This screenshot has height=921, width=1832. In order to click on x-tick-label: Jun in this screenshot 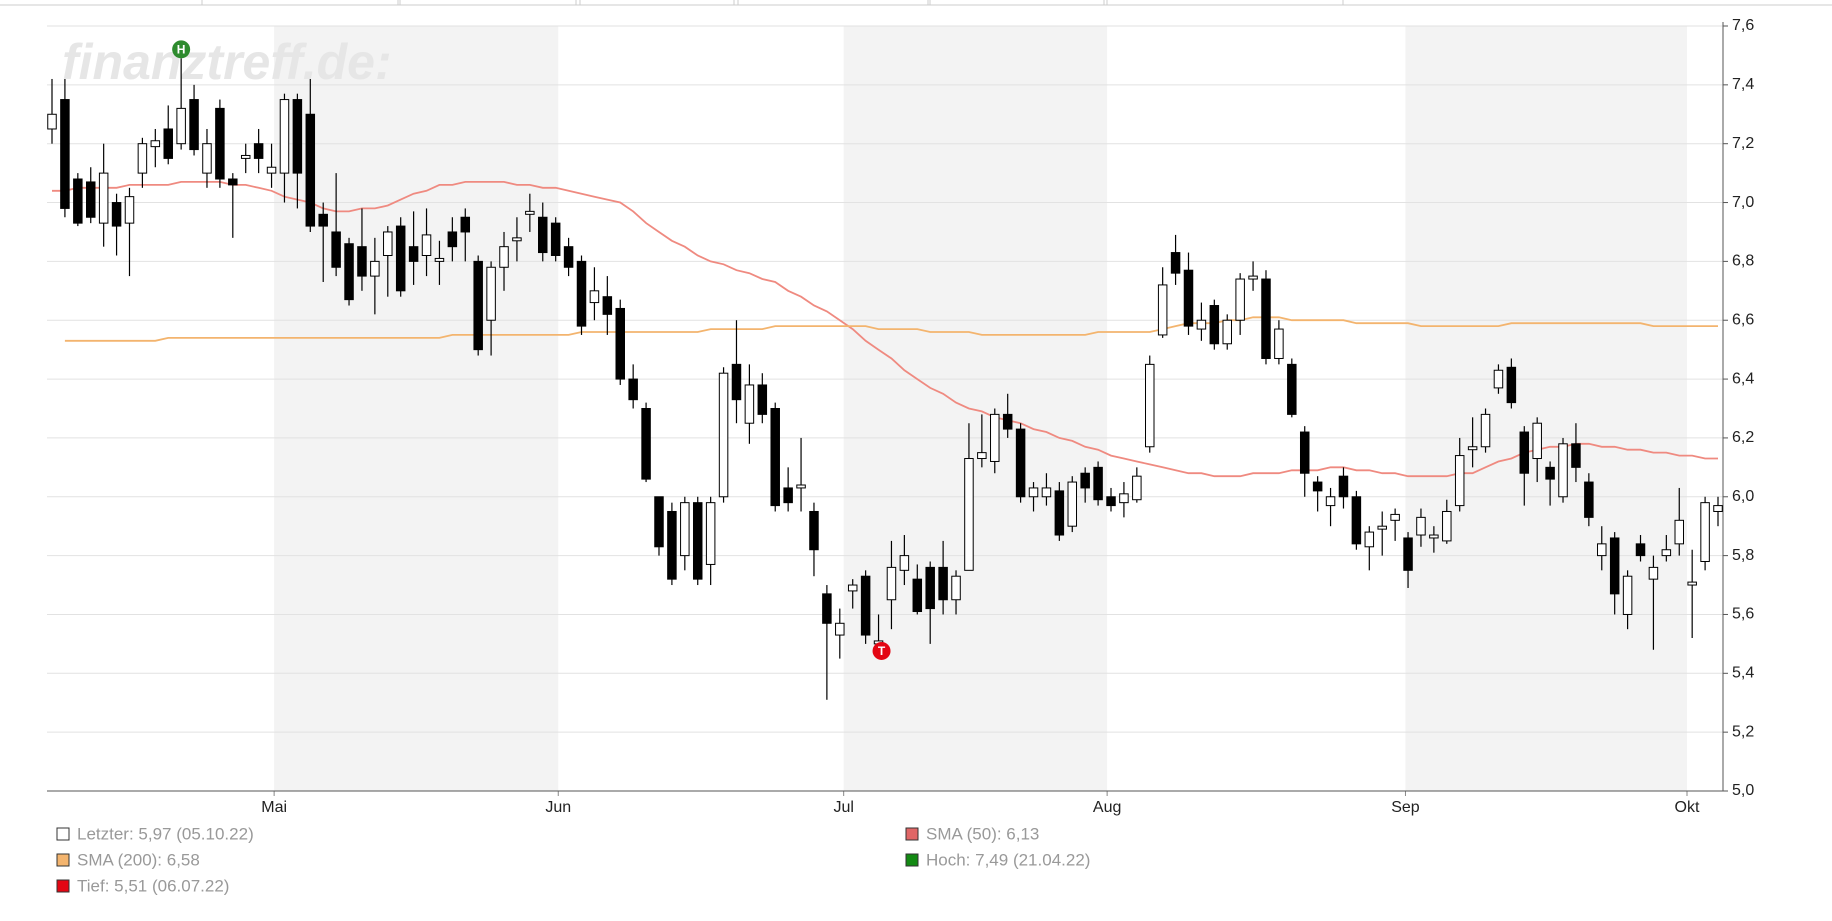, I will do `click(558, 807)`.